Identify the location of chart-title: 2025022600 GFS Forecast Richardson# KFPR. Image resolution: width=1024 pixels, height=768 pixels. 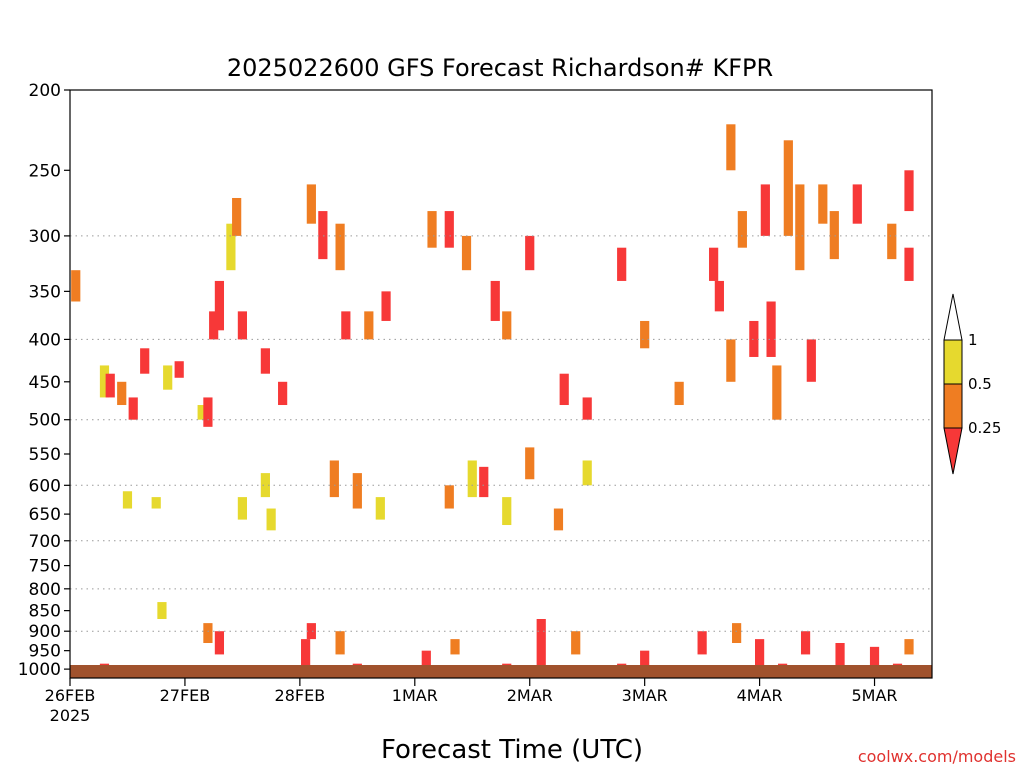
(500, 68).